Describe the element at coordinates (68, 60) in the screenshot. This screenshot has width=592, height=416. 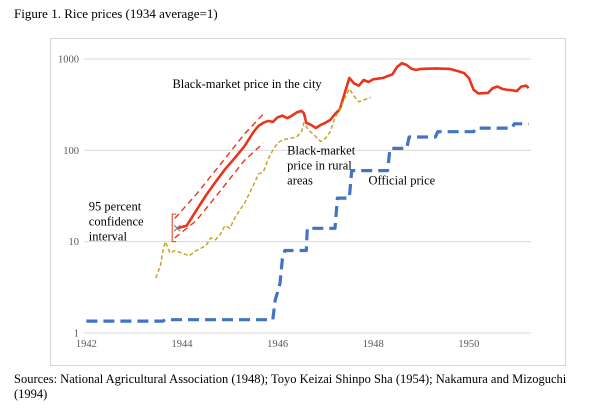
I see `y-tick-label: 1000` at that location.